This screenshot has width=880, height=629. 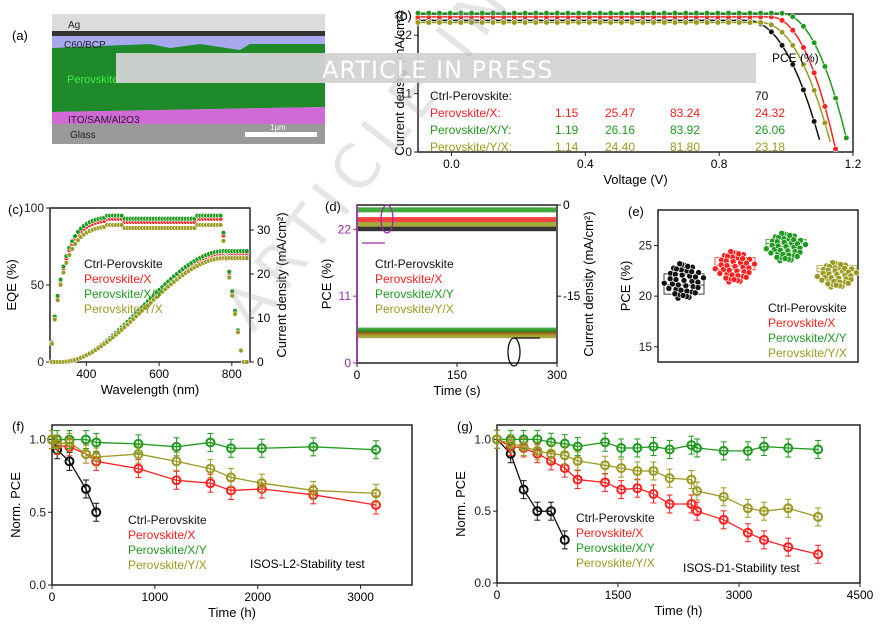 What do you see at coordinates (406, 35) in the screenshot?
I see `y-tick-label: 22` at bounding box center [406, 35].